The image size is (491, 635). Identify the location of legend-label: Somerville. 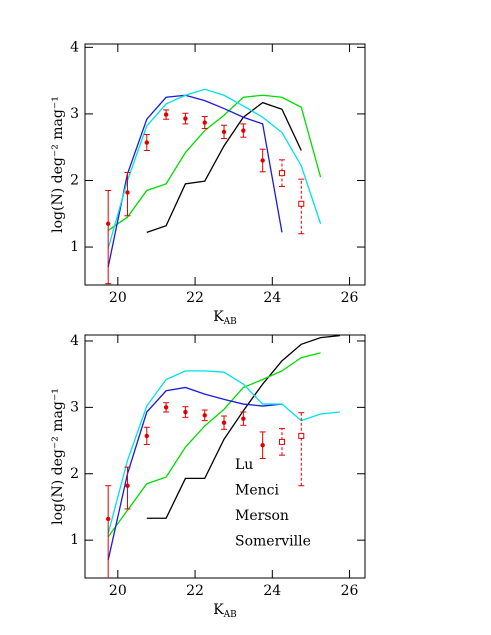
(273, 542).